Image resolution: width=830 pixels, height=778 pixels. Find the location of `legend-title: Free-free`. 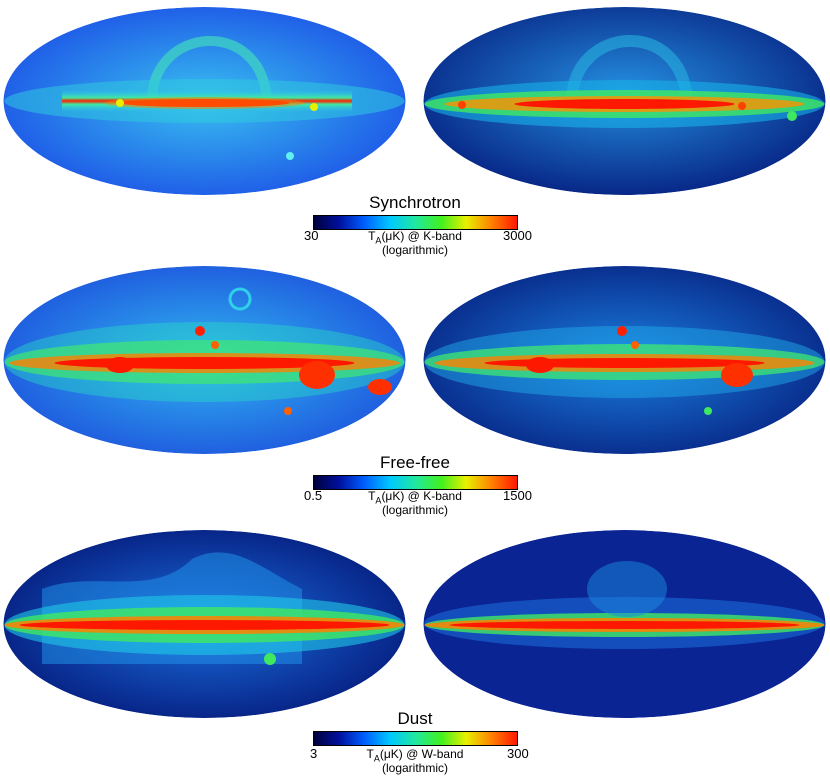

legend-title: Free-free is located at coordinates (415, 462).